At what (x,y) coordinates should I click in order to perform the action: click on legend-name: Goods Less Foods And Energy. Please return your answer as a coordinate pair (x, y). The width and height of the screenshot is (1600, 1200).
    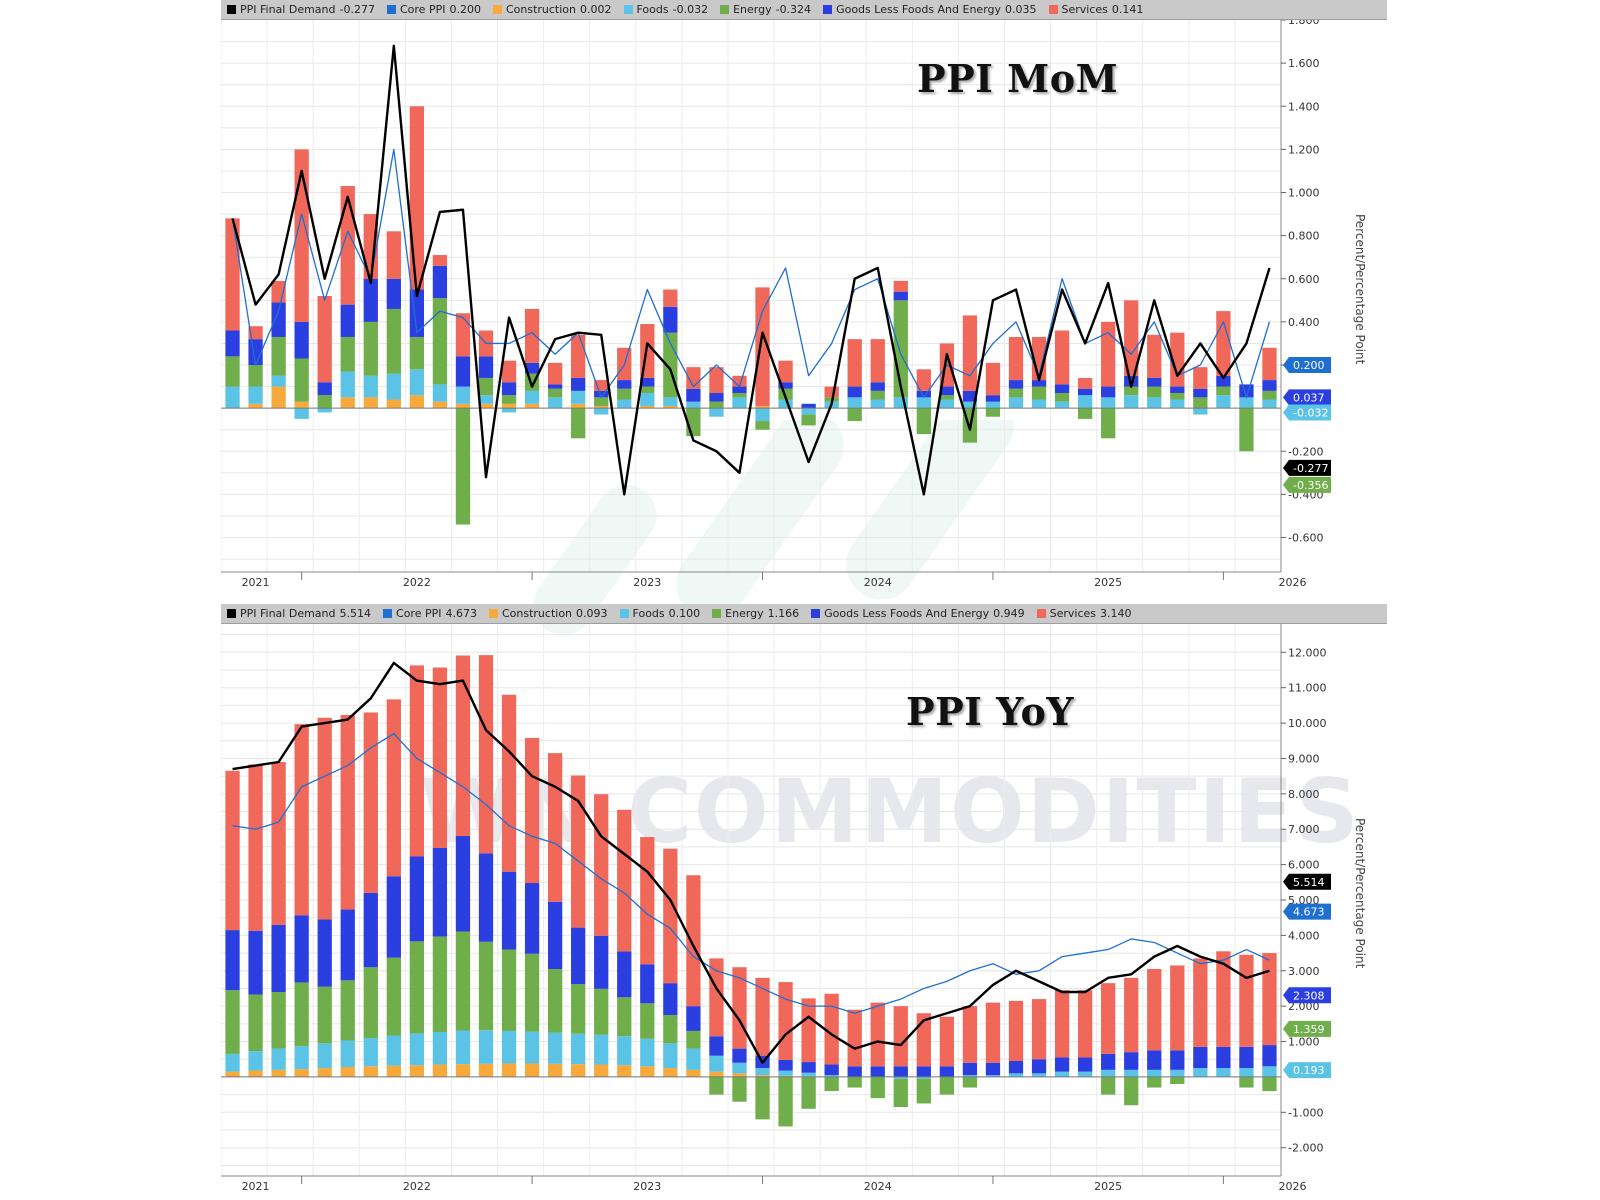
    Looking at the image, I should click on (907, 613).